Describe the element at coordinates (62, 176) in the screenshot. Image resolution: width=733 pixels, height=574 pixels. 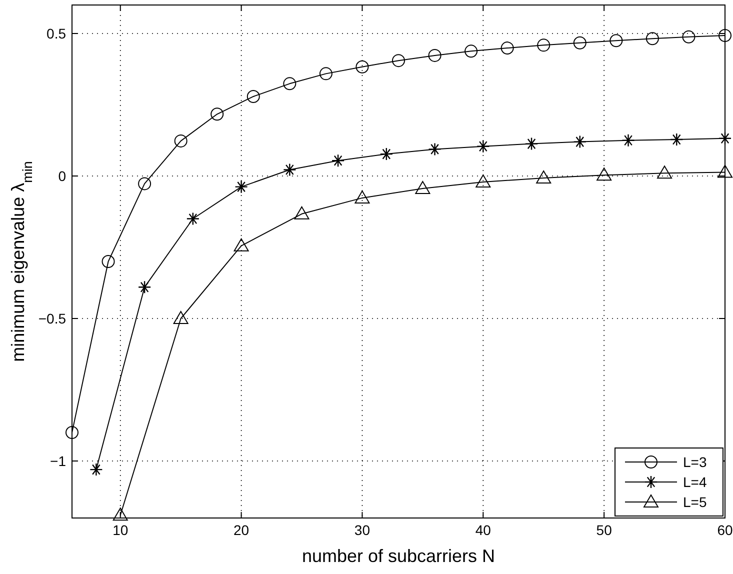
I see `y-tick-label: 0` at that location.